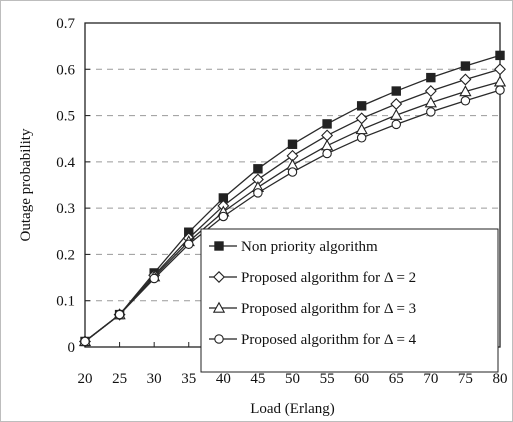 This screenshot has height=422, width=513. Describe the element at coordinates (65, 70) in the screenshot. I see `y-tick-label: 0.6` at that location.